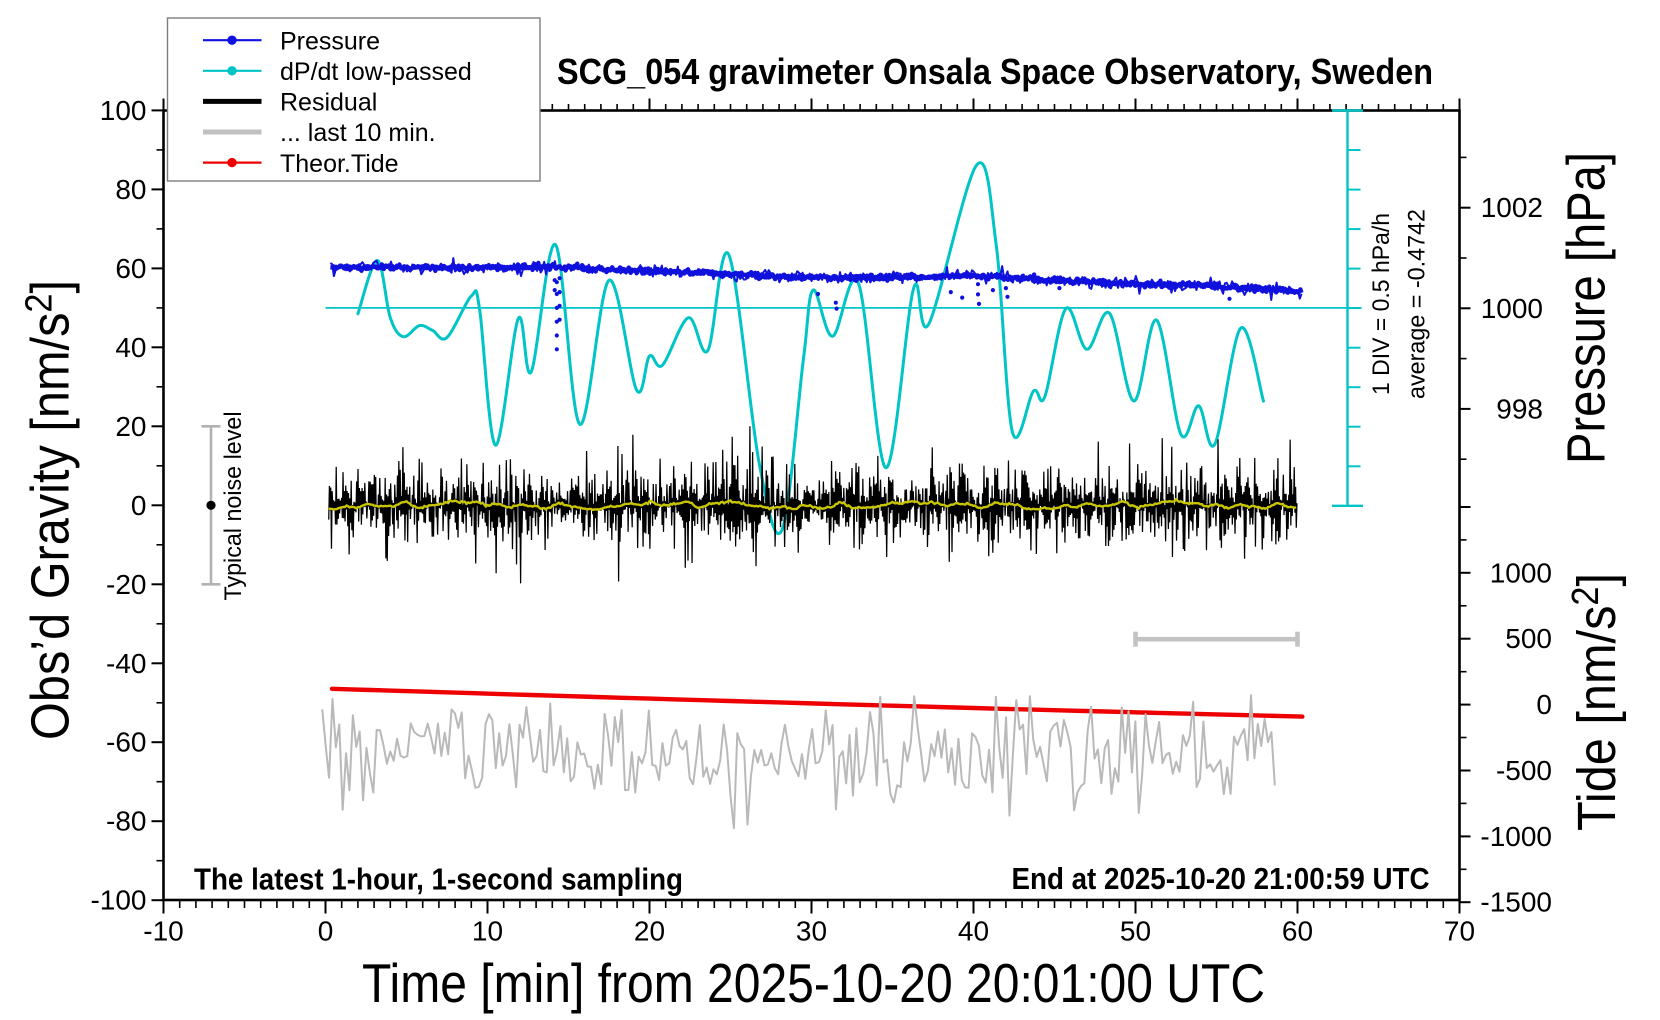  Describe the element at coordinates (126, 742) in the screenshot. I see `svg-text: -60` at that location.